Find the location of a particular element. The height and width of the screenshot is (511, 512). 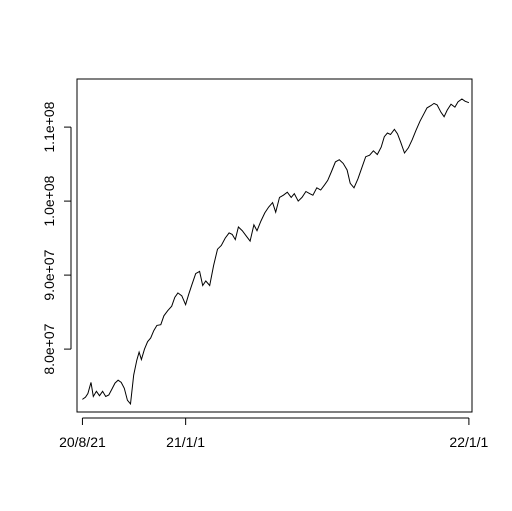

y-tick-label: 1.1e+08 is located at coordinates (49, 126).